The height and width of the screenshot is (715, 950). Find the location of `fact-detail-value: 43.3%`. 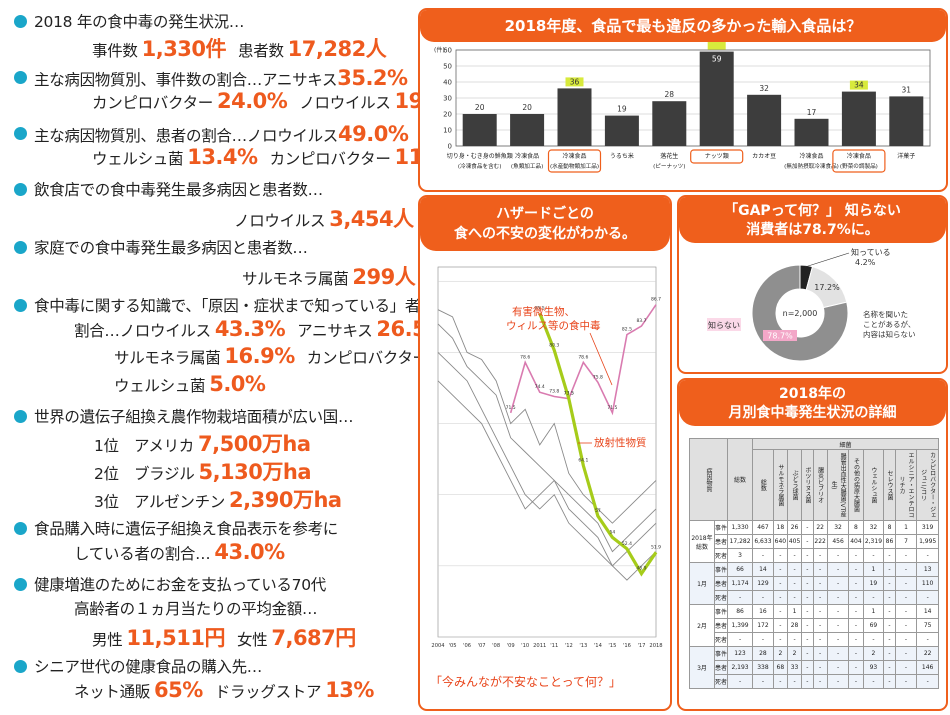

fact-detail-value: 43.3% is located at coordinates (250, 329).